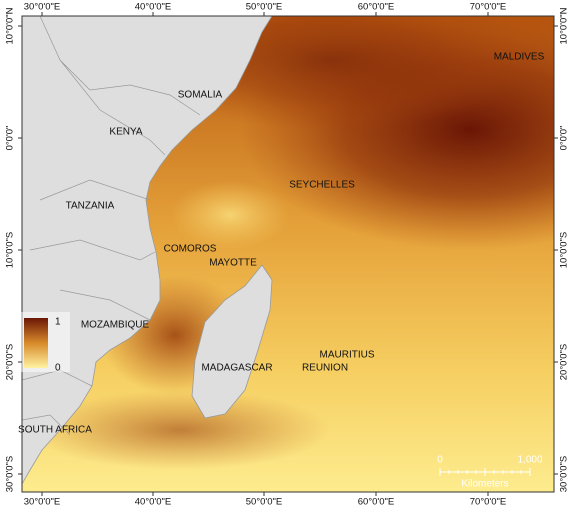 The image size is (571, 514). Describe the element at coordinates (58, 322) in the screenshot. I see `legend-max: 1` at that location.